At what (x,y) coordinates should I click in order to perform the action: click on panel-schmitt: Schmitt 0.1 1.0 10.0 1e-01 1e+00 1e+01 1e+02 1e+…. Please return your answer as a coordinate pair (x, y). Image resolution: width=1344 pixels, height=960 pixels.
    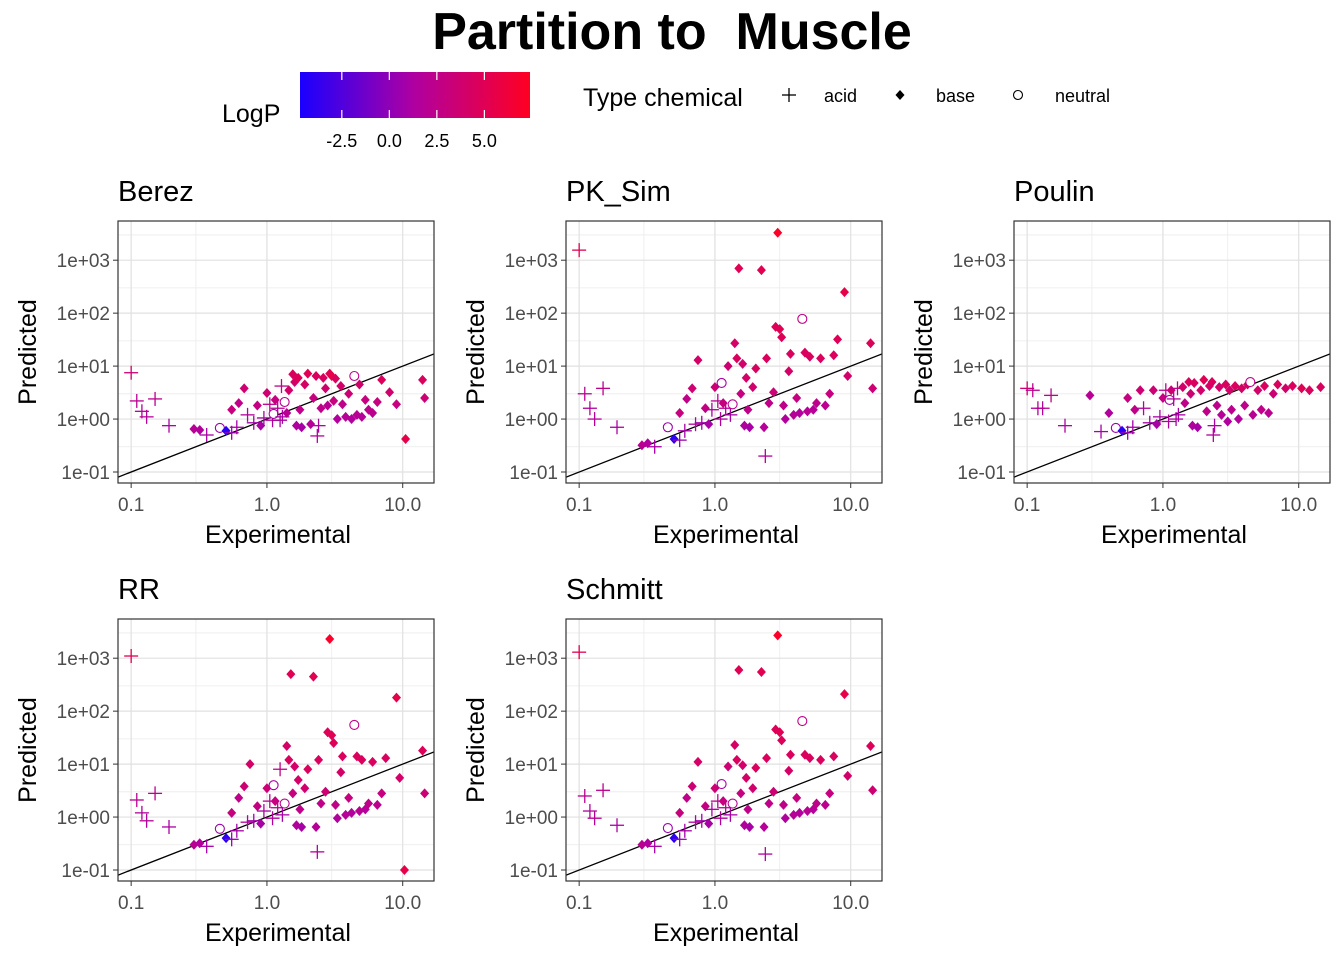
    Looking at the image, I should click on (672, 760).